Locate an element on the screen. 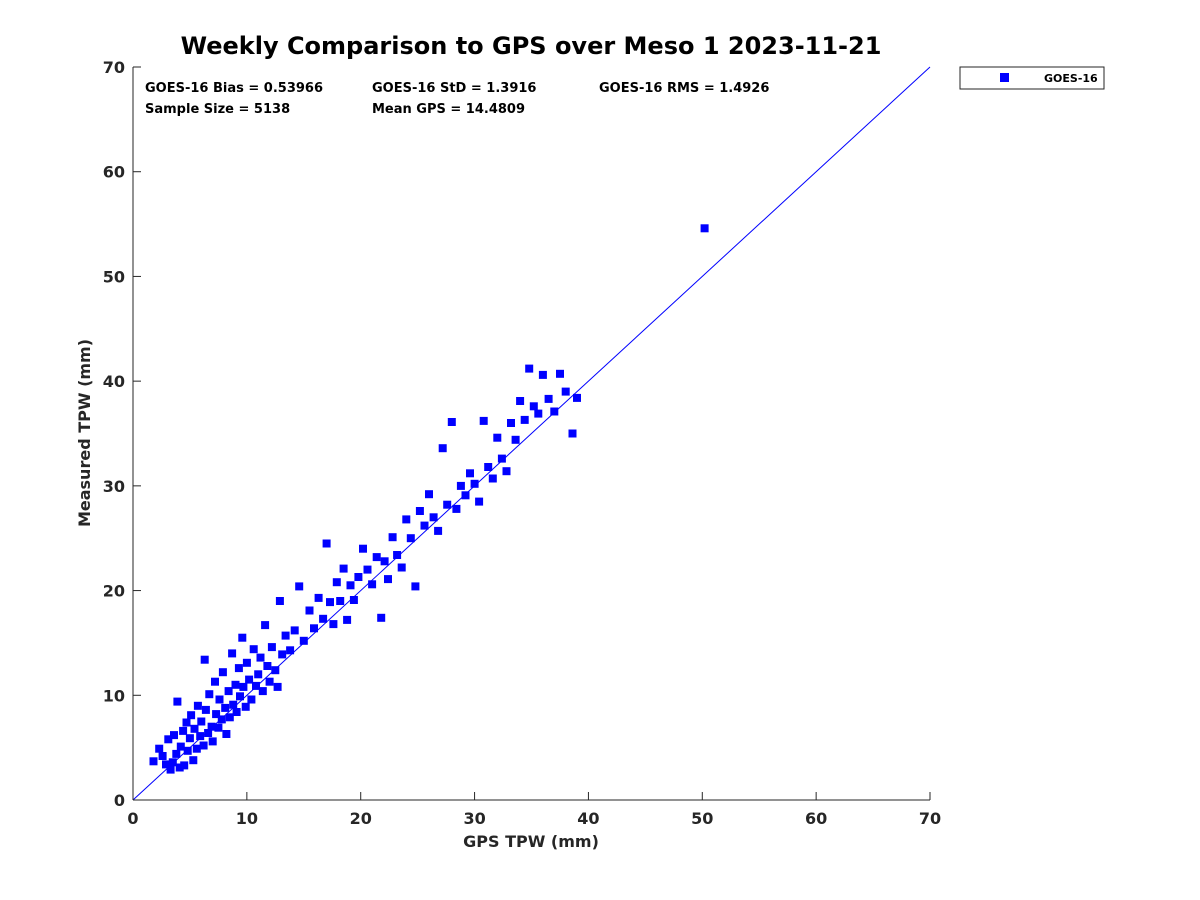  x-tick-label: 20 is located at coordinates (361, 818).